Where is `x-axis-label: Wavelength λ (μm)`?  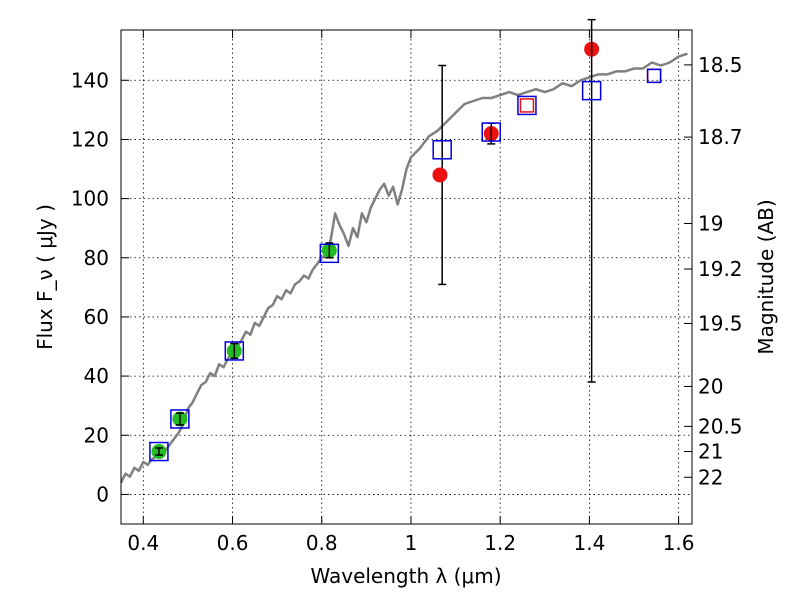
x-axis-label: Wavelength λ (μm) is located at coordinates (405, 576).